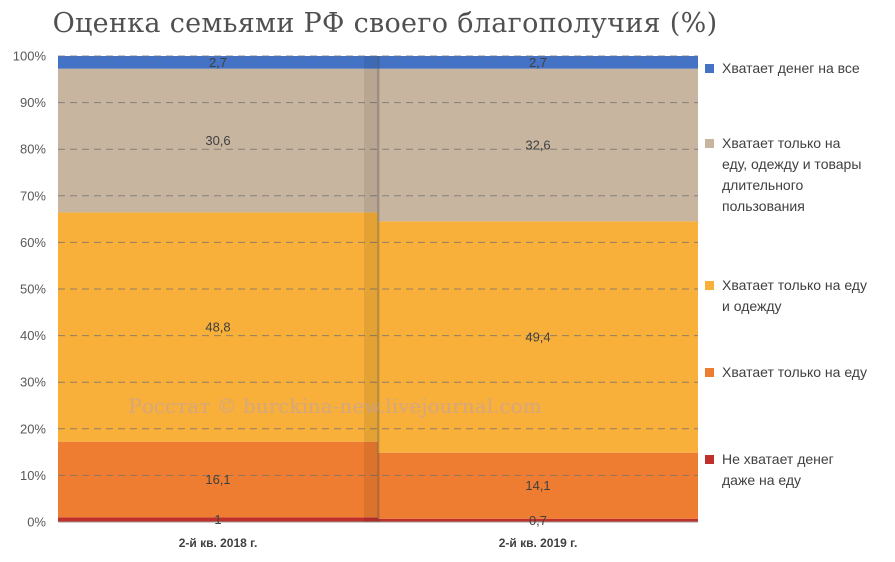 The image size is (895, 562). I want to click on y-tick-label: 10%, so click(33, 475).